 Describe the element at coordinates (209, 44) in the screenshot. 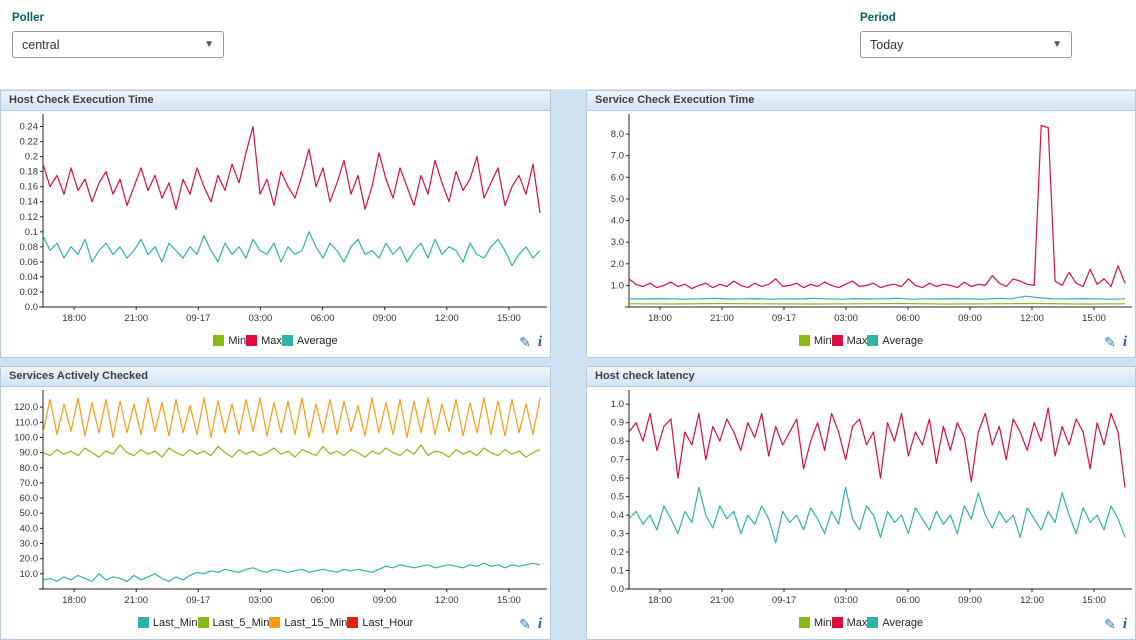

I see `chevron-down-icon: ▼` at that location.